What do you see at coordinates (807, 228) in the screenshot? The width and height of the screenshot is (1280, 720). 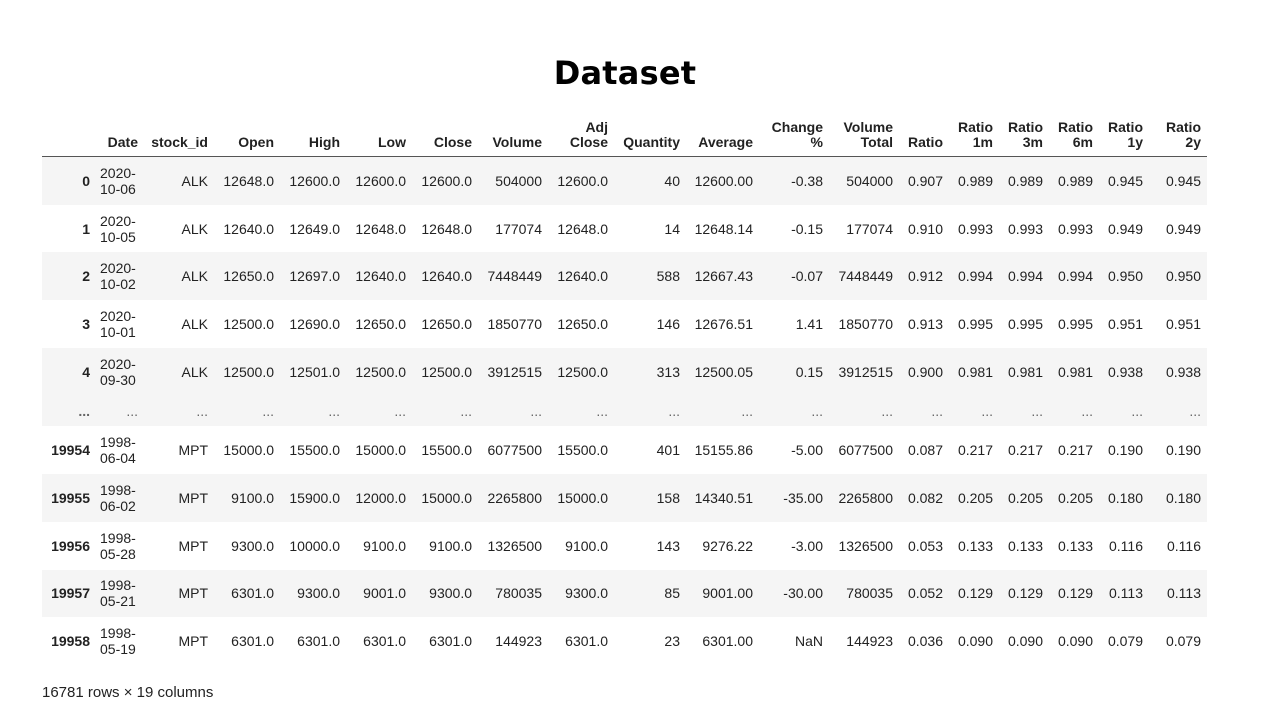 I see `table-cell: -0.15` at bounding box center [807, 228].